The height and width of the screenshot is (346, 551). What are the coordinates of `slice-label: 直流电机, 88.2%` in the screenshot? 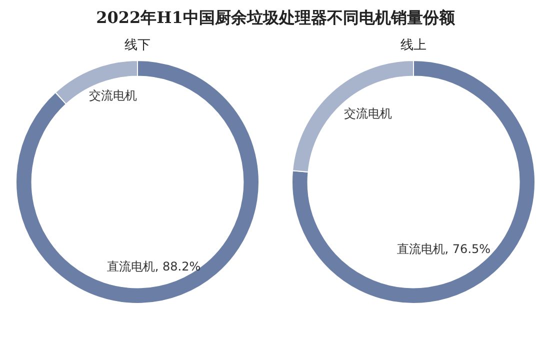 It's located at (153, 267).